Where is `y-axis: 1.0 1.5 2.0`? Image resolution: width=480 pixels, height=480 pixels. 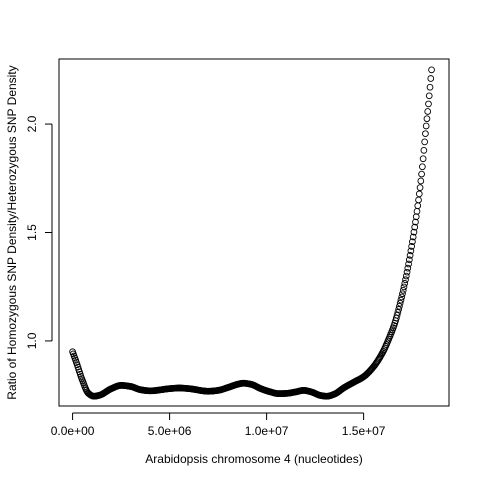 y-axis: 1.0 1.5 2.0 is located at coordinates (39, 232).